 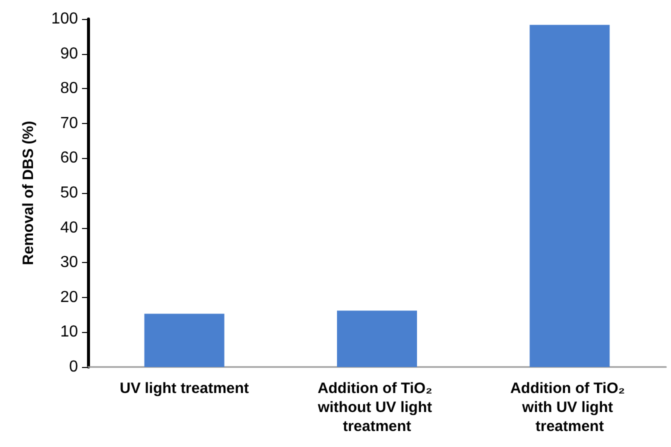 I want to click on y-tick-label: 70, so click(x=69, y=123).